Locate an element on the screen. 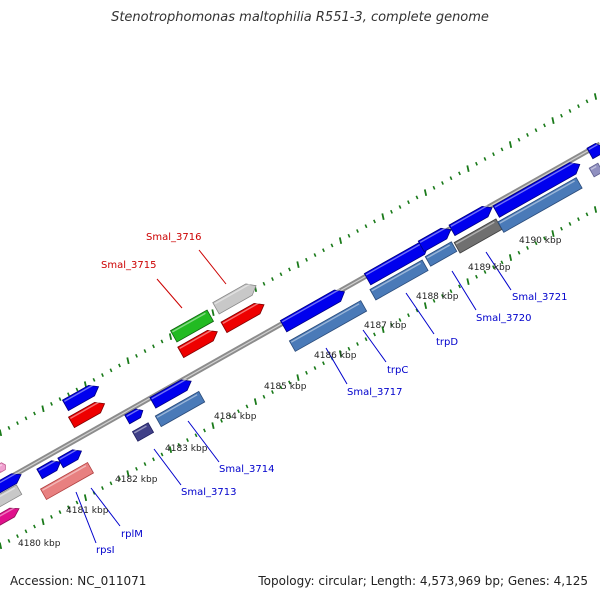 This screenshot has height=600, width=600. gene-label: Smal_3715 is located at coordinates (128, 265).